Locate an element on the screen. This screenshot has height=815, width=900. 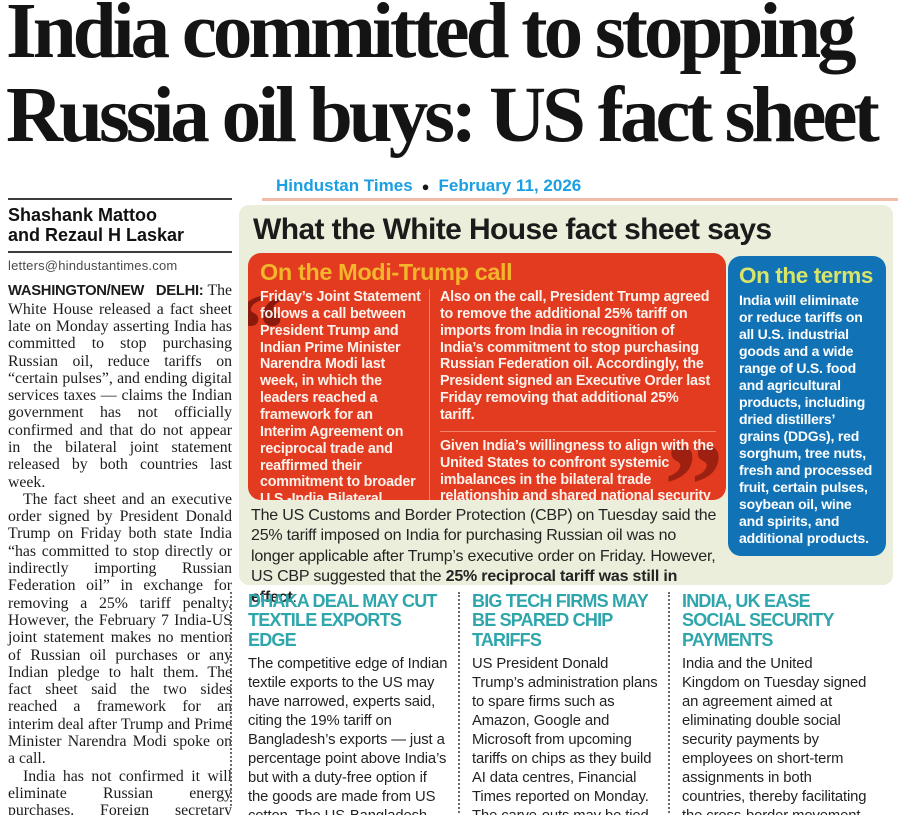
source-name: Hindustan Times is located at coordinates (344, 185).